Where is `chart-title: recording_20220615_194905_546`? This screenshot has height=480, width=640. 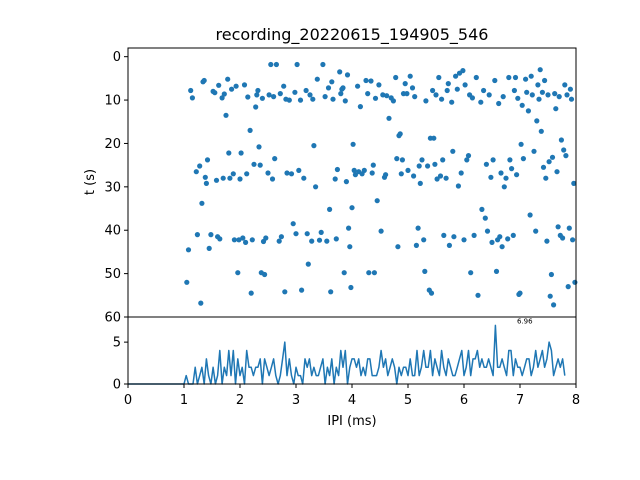 chart-title: recording_20220615_194905_546 is located at coordinates (352, 35).